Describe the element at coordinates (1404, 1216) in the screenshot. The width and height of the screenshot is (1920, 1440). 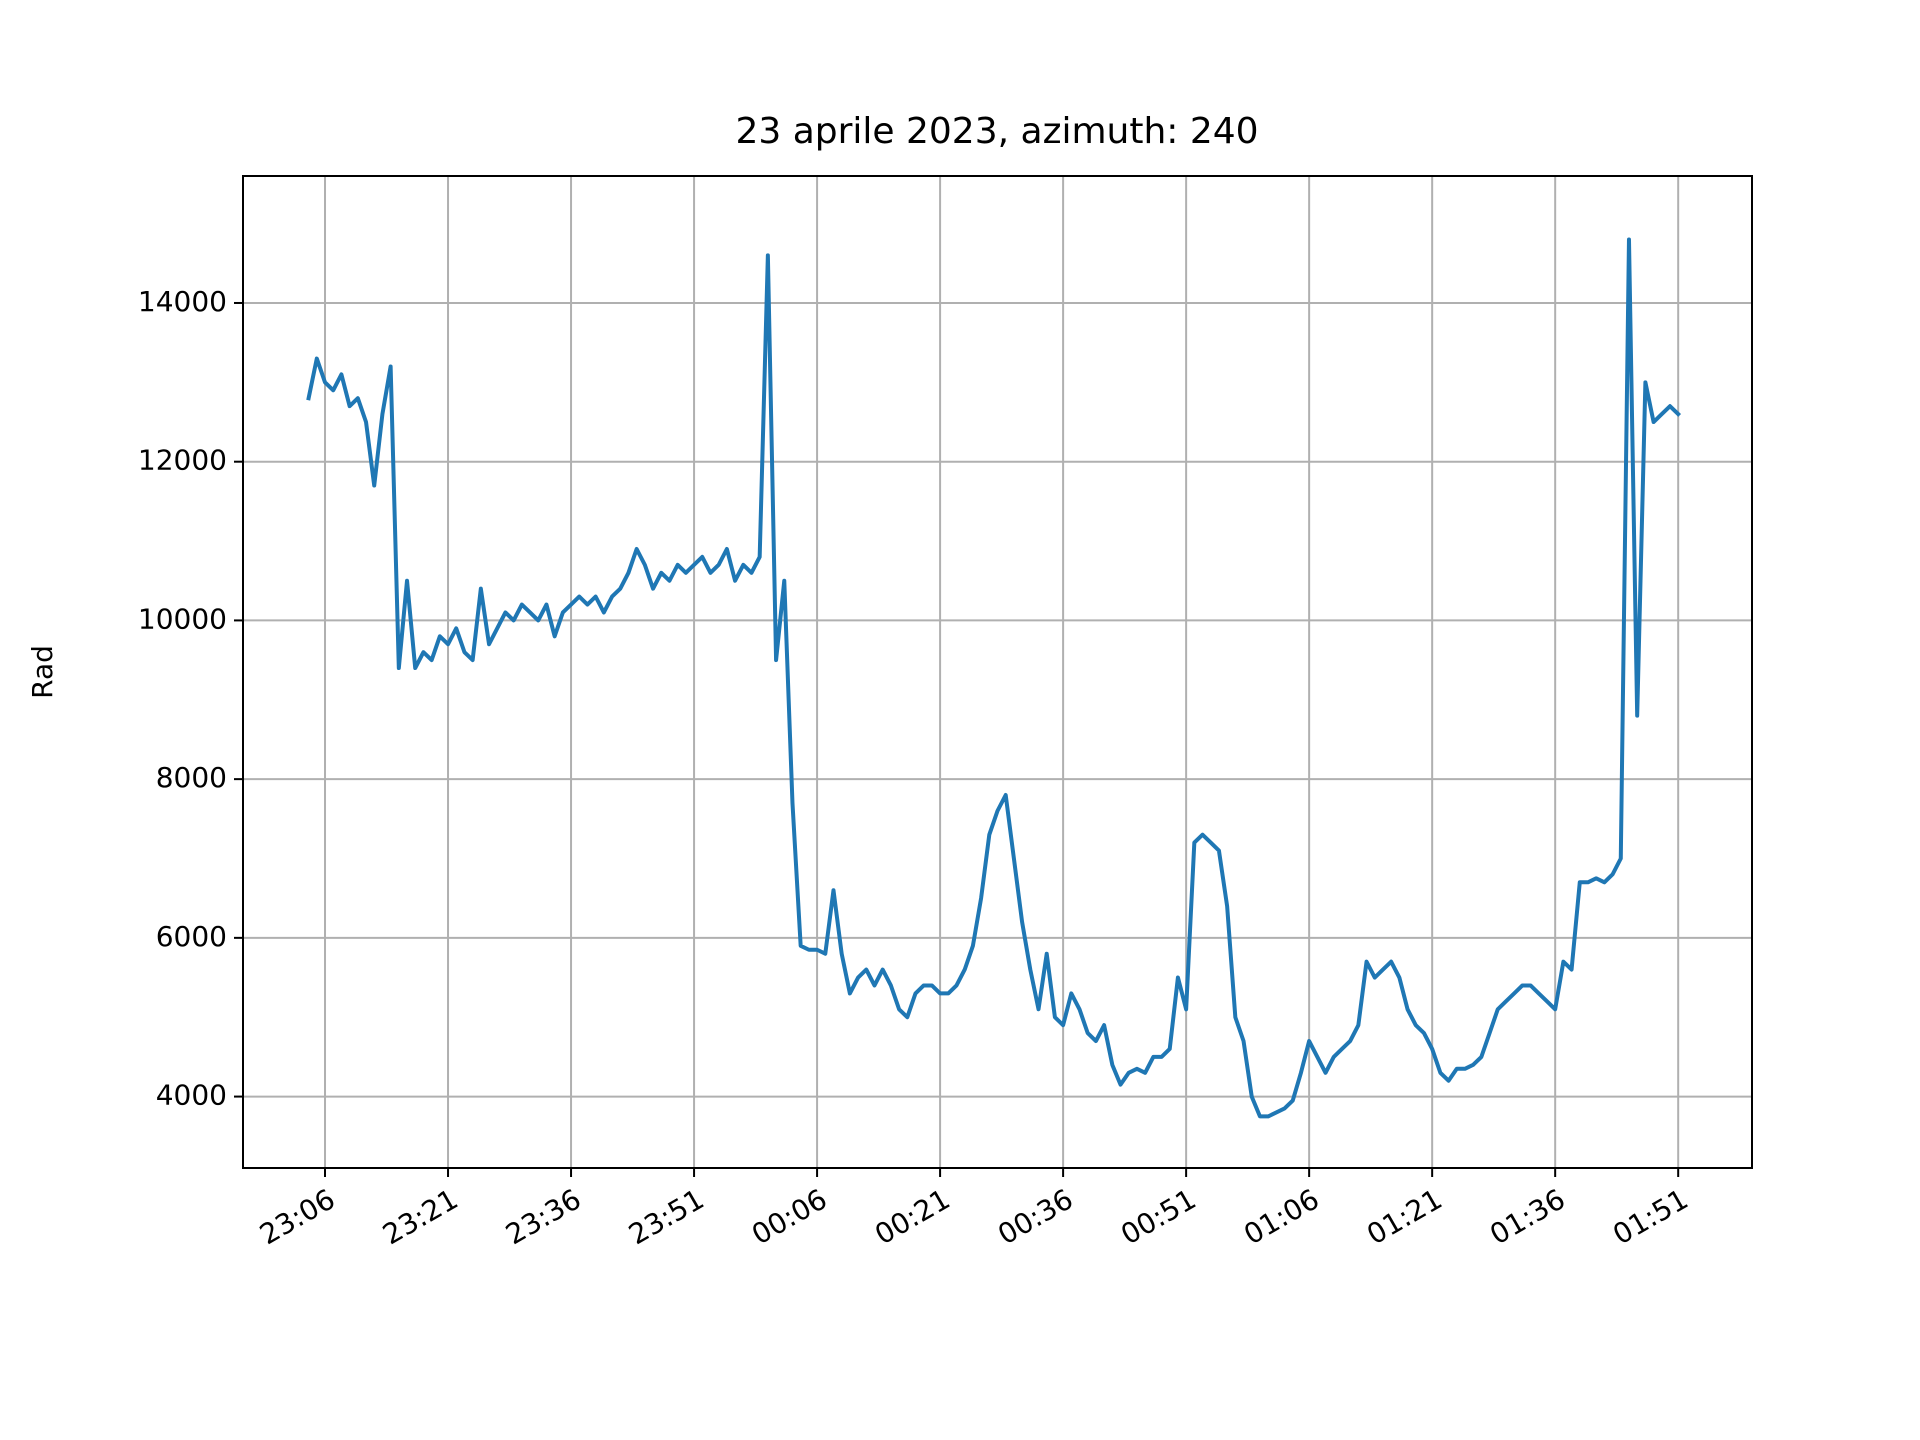
I see `x-tick-label: 01:21` at that location.